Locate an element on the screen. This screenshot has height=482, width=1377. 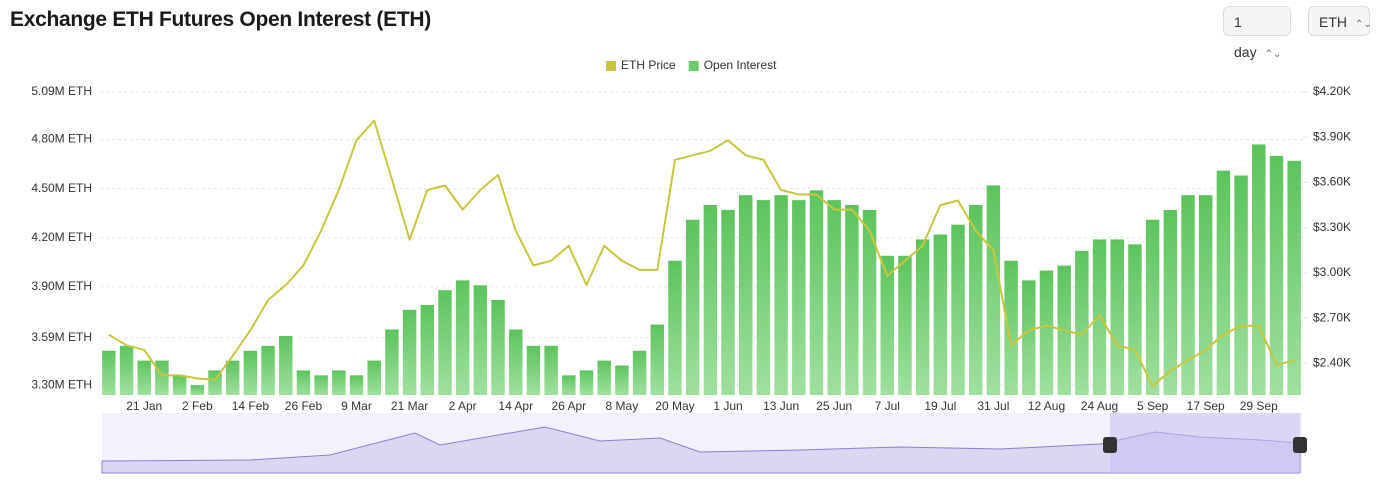
x-tick-label: 24 Aug is located at coordinates (1099, 406).